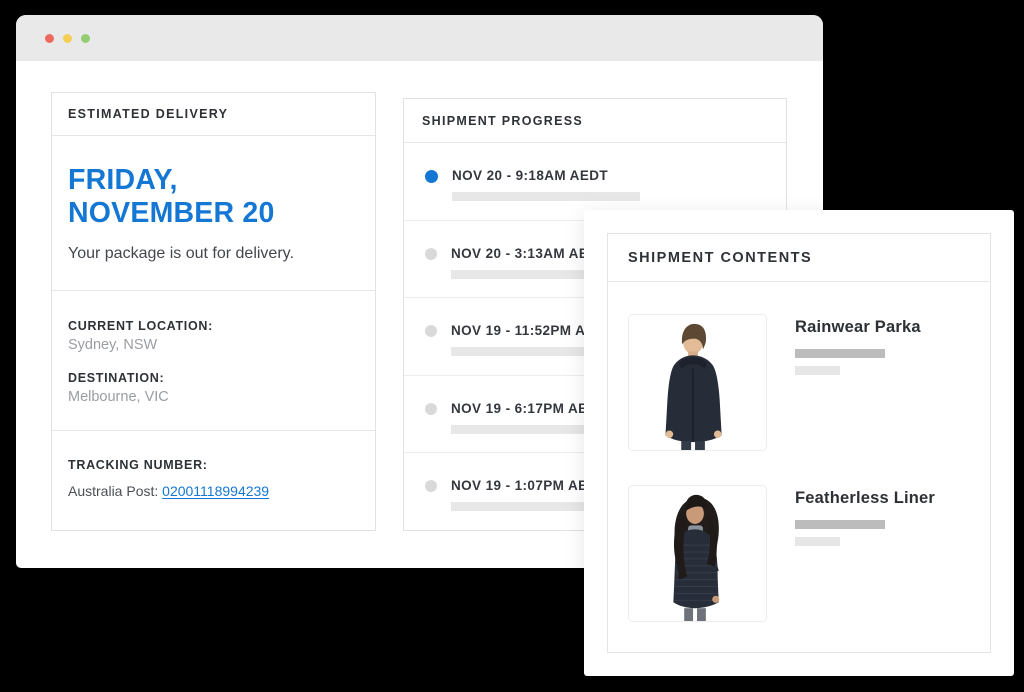 The width and height of the screenshot is (1024, 692). Describe the element at coordinates (595, 121) in the screenshot. I see `shipment-progress-header: SHIPMENT PROGRESS` at that location.